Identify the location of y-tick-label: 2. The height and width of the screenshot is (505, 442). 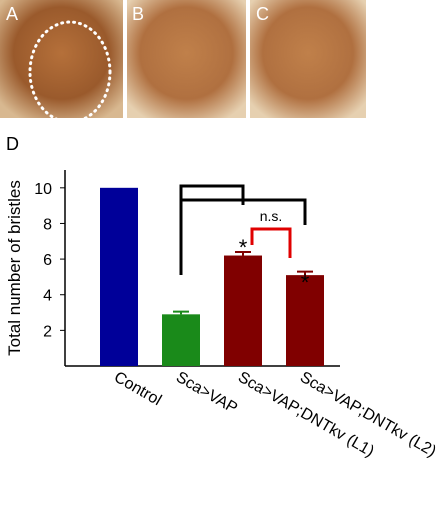
(47, 331).